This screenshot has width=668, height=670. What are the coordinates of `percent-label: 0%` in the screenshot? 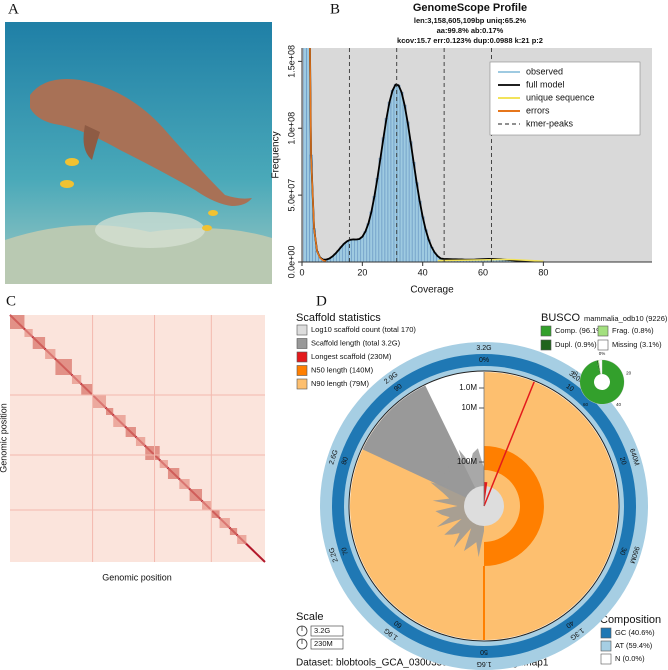 It's located at (484, 360).